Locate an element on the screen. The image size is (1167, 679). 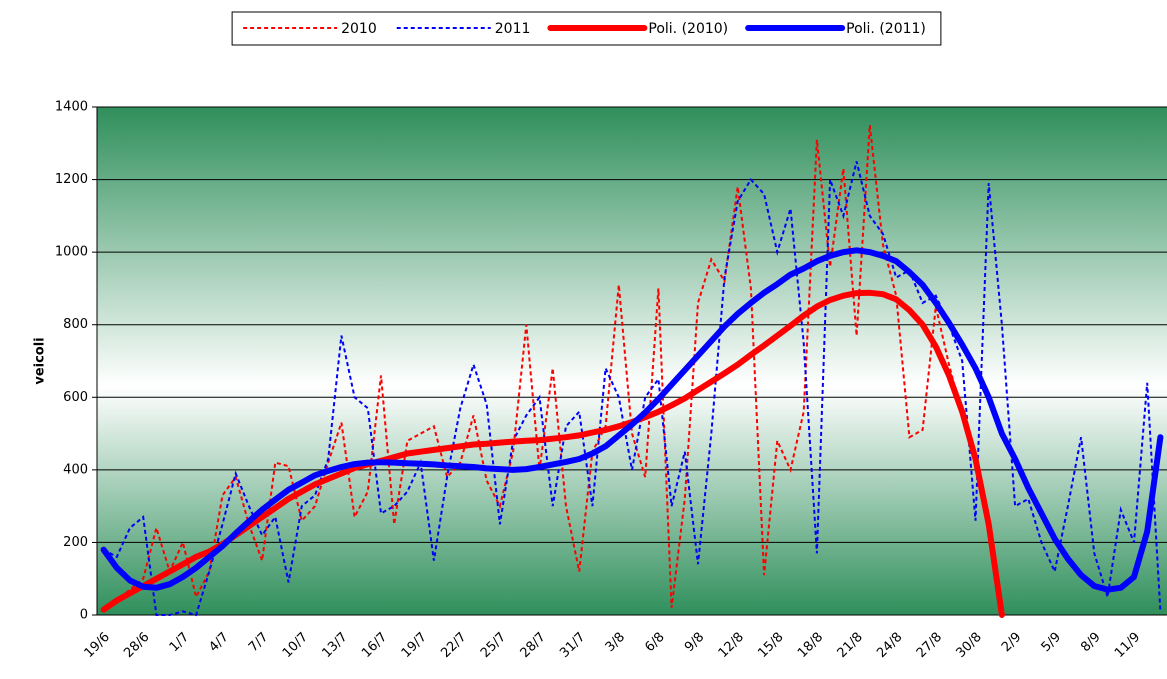
x-tick-label: 19/7 is located at coordinates (414, 645).